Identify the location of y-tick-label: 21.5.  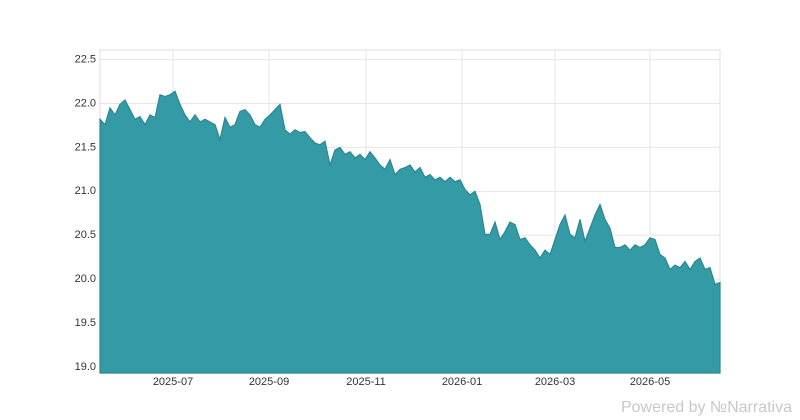
(85, 147).